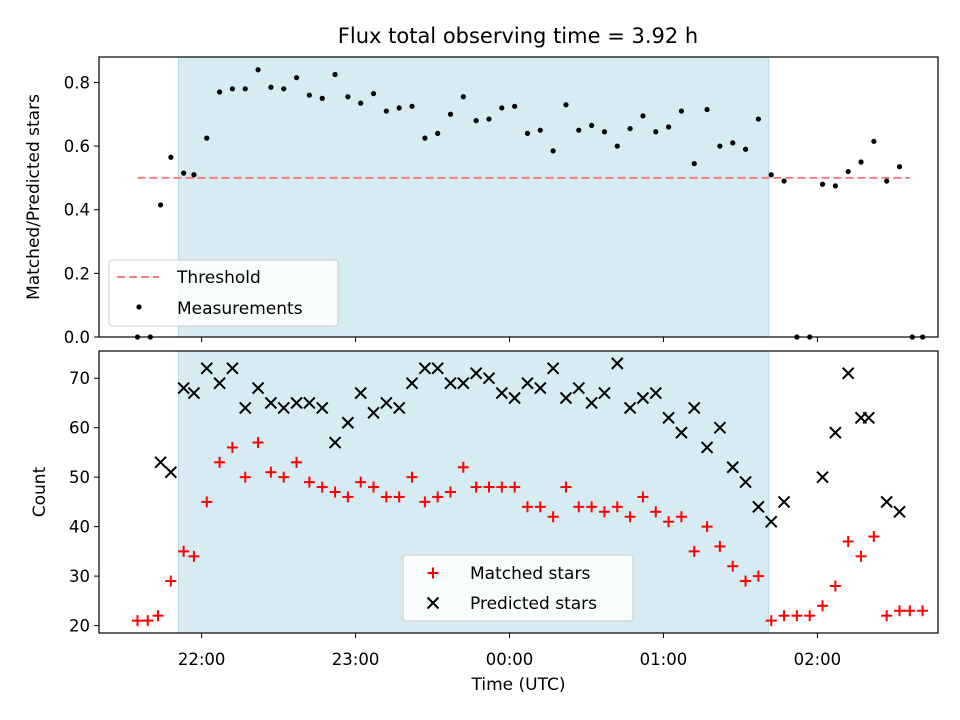 The width and height of the screenshot is (960, 720). I want to click on legend-measurements-swatch, so click(139, 307).